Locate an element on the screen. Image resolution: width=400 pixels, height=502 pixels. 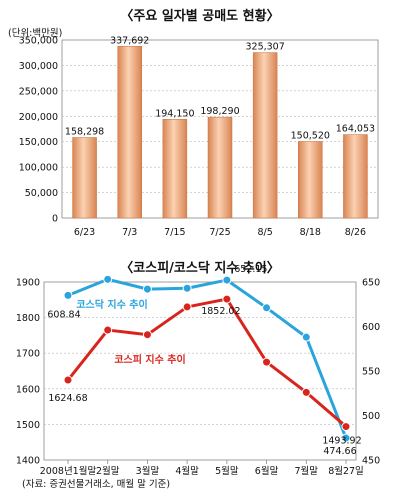
line-left-y-tick-label: 1500 is located at coordinates (28, 425).